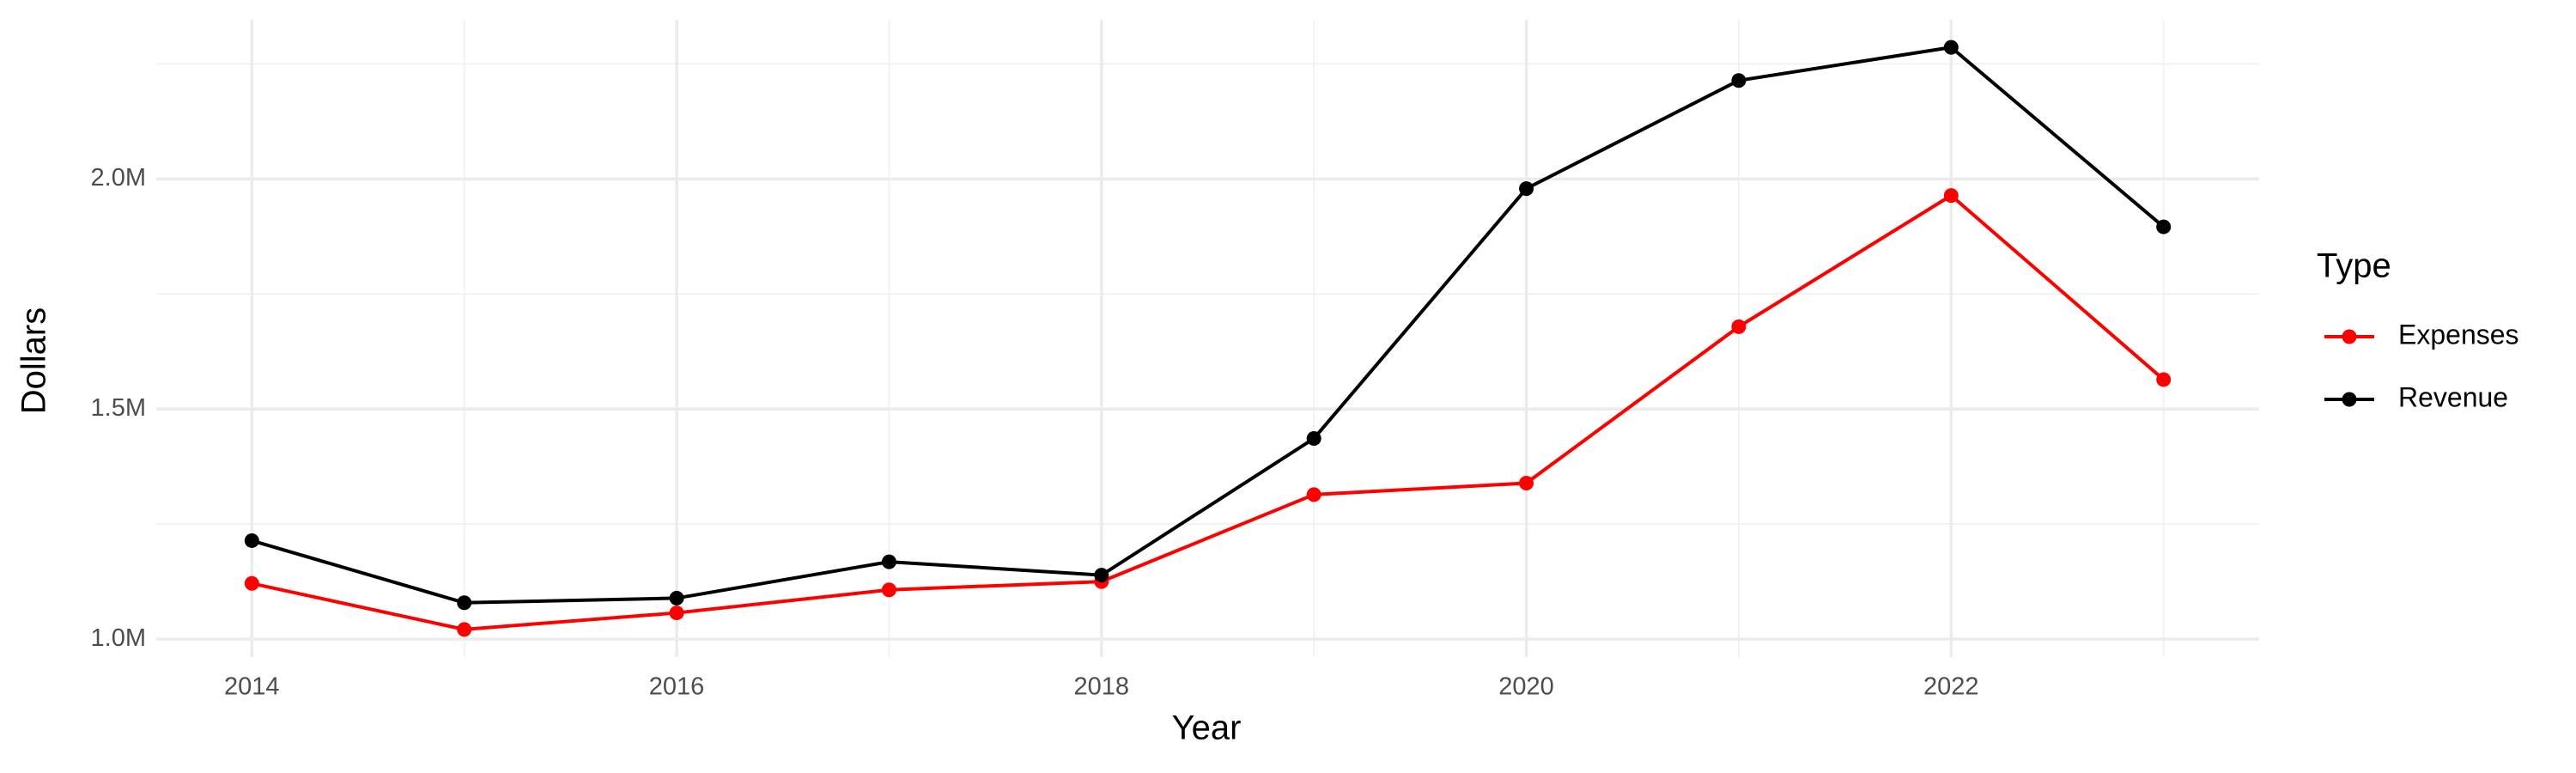 This screenshot has width=2576, height=773. I want to click on y-tick-label: 1.5M, so click(118, 408).